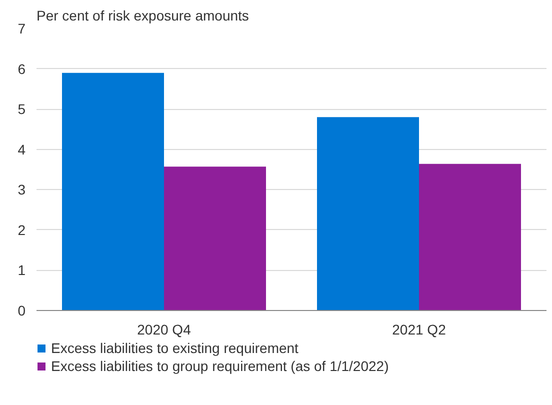 The width and height of the screenshot is (552, 405). I want to click on x-tick-label: 2021 Q2, so click(419, 330).